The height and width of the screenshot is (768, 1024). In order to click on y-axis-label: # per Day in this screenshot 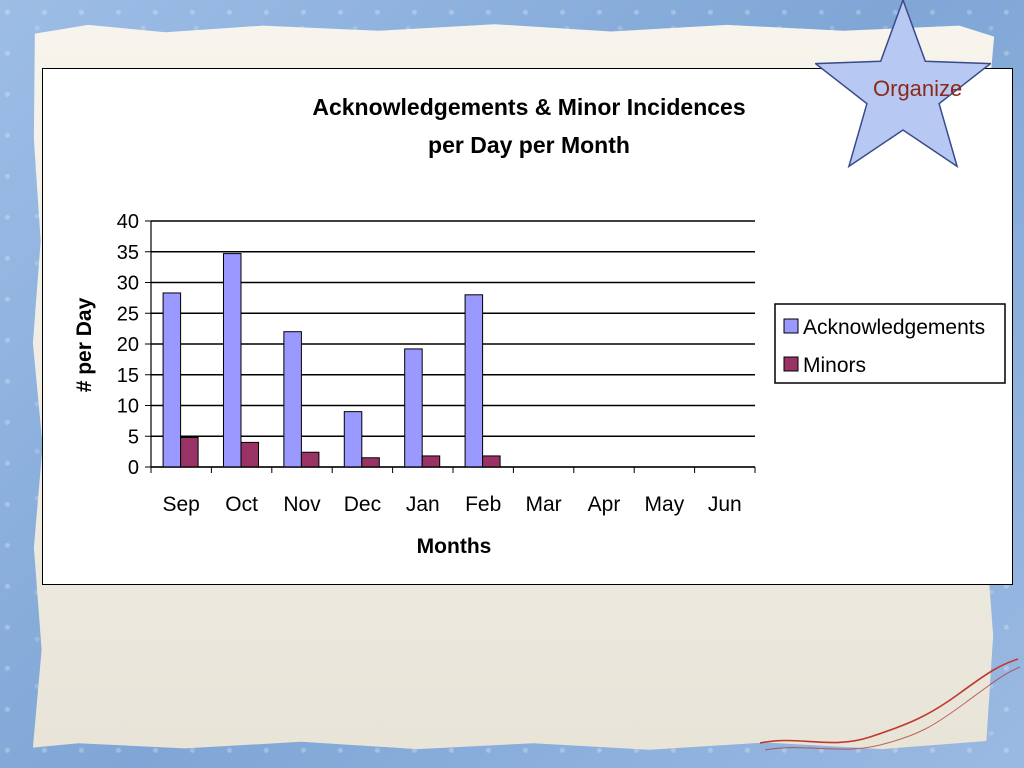, I will do `click(84, 344)`.